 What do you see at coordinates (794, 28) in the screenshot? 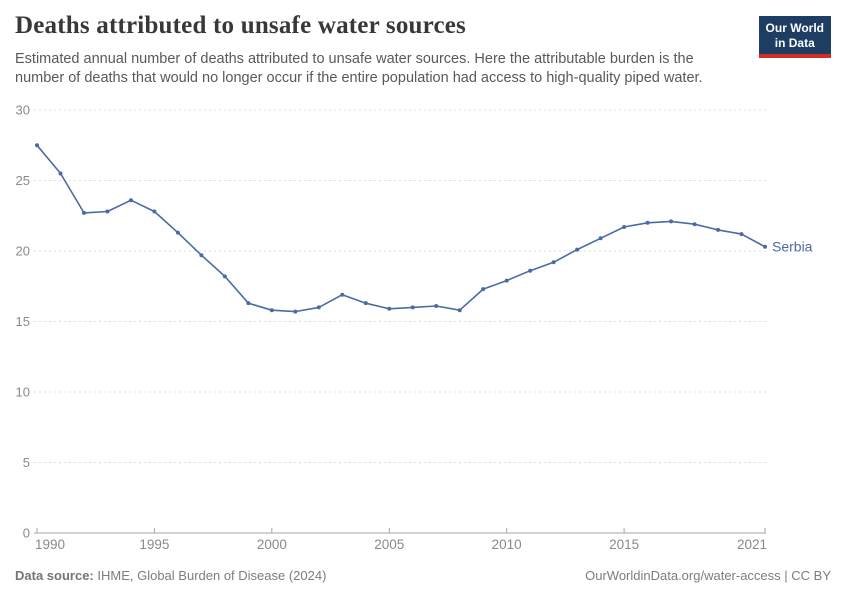
I see `owid-logo-line1: Our World` at bounding box center [794, 28].